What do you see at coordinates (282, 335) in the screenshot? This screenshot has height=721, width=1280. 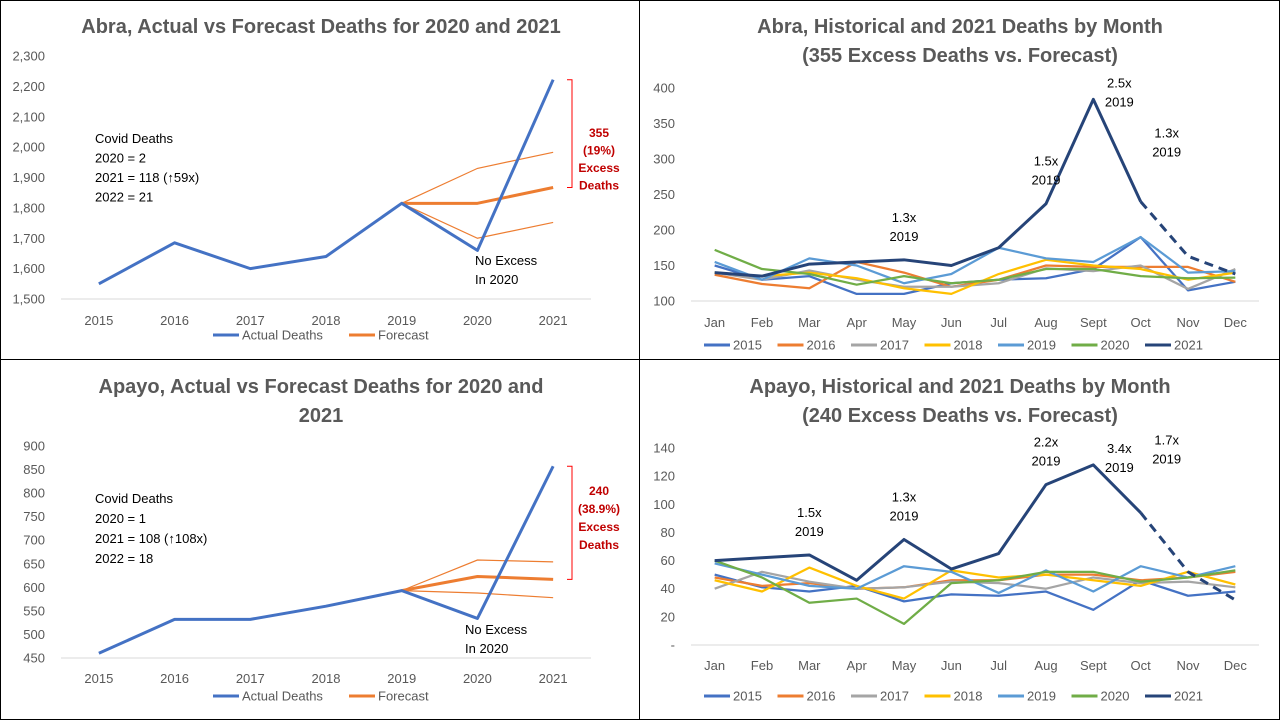 I see `legend-label: Actual Deaths` at bounding box center [282, 335].